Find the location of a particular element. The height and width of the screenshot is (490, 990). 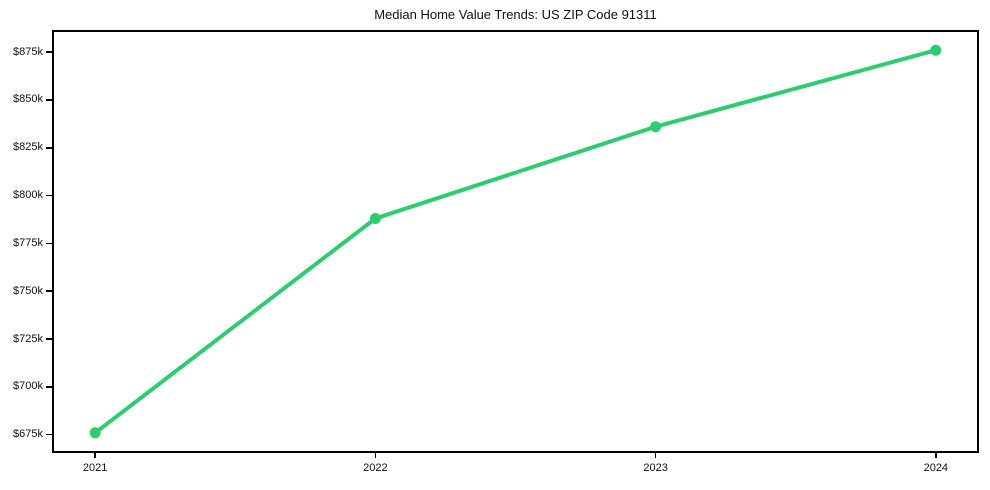

y-tick-label: $675k is located at coordinates (28, 434).